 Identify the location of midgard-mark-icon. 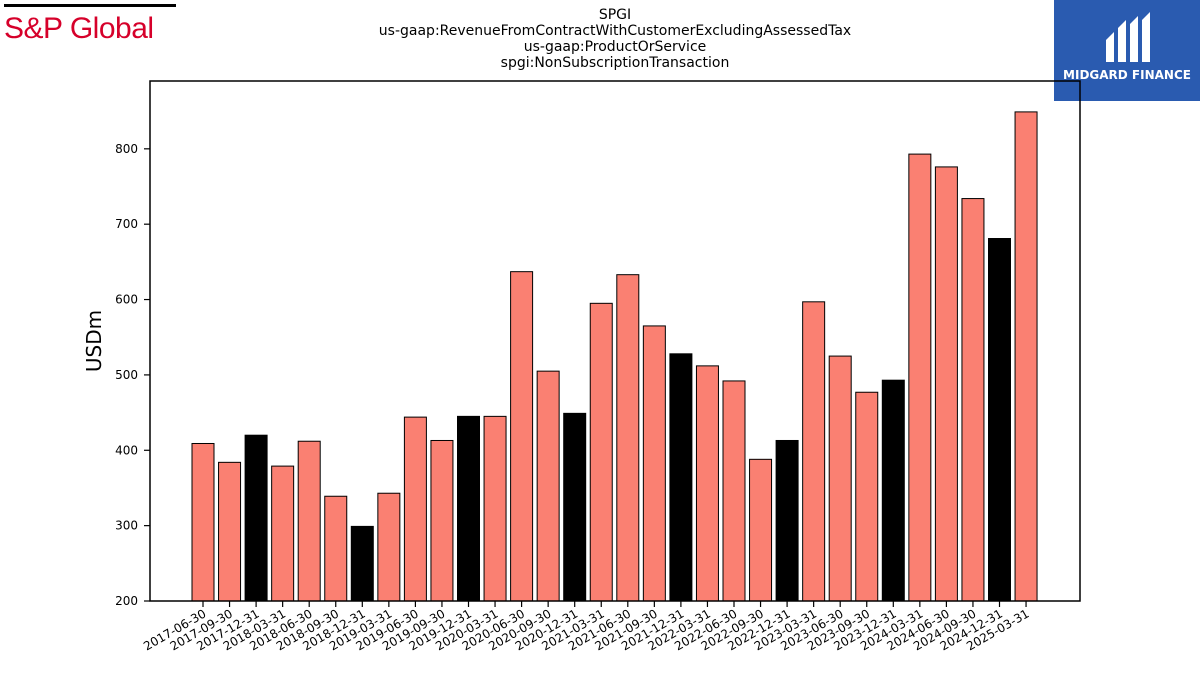
(1128, 37).